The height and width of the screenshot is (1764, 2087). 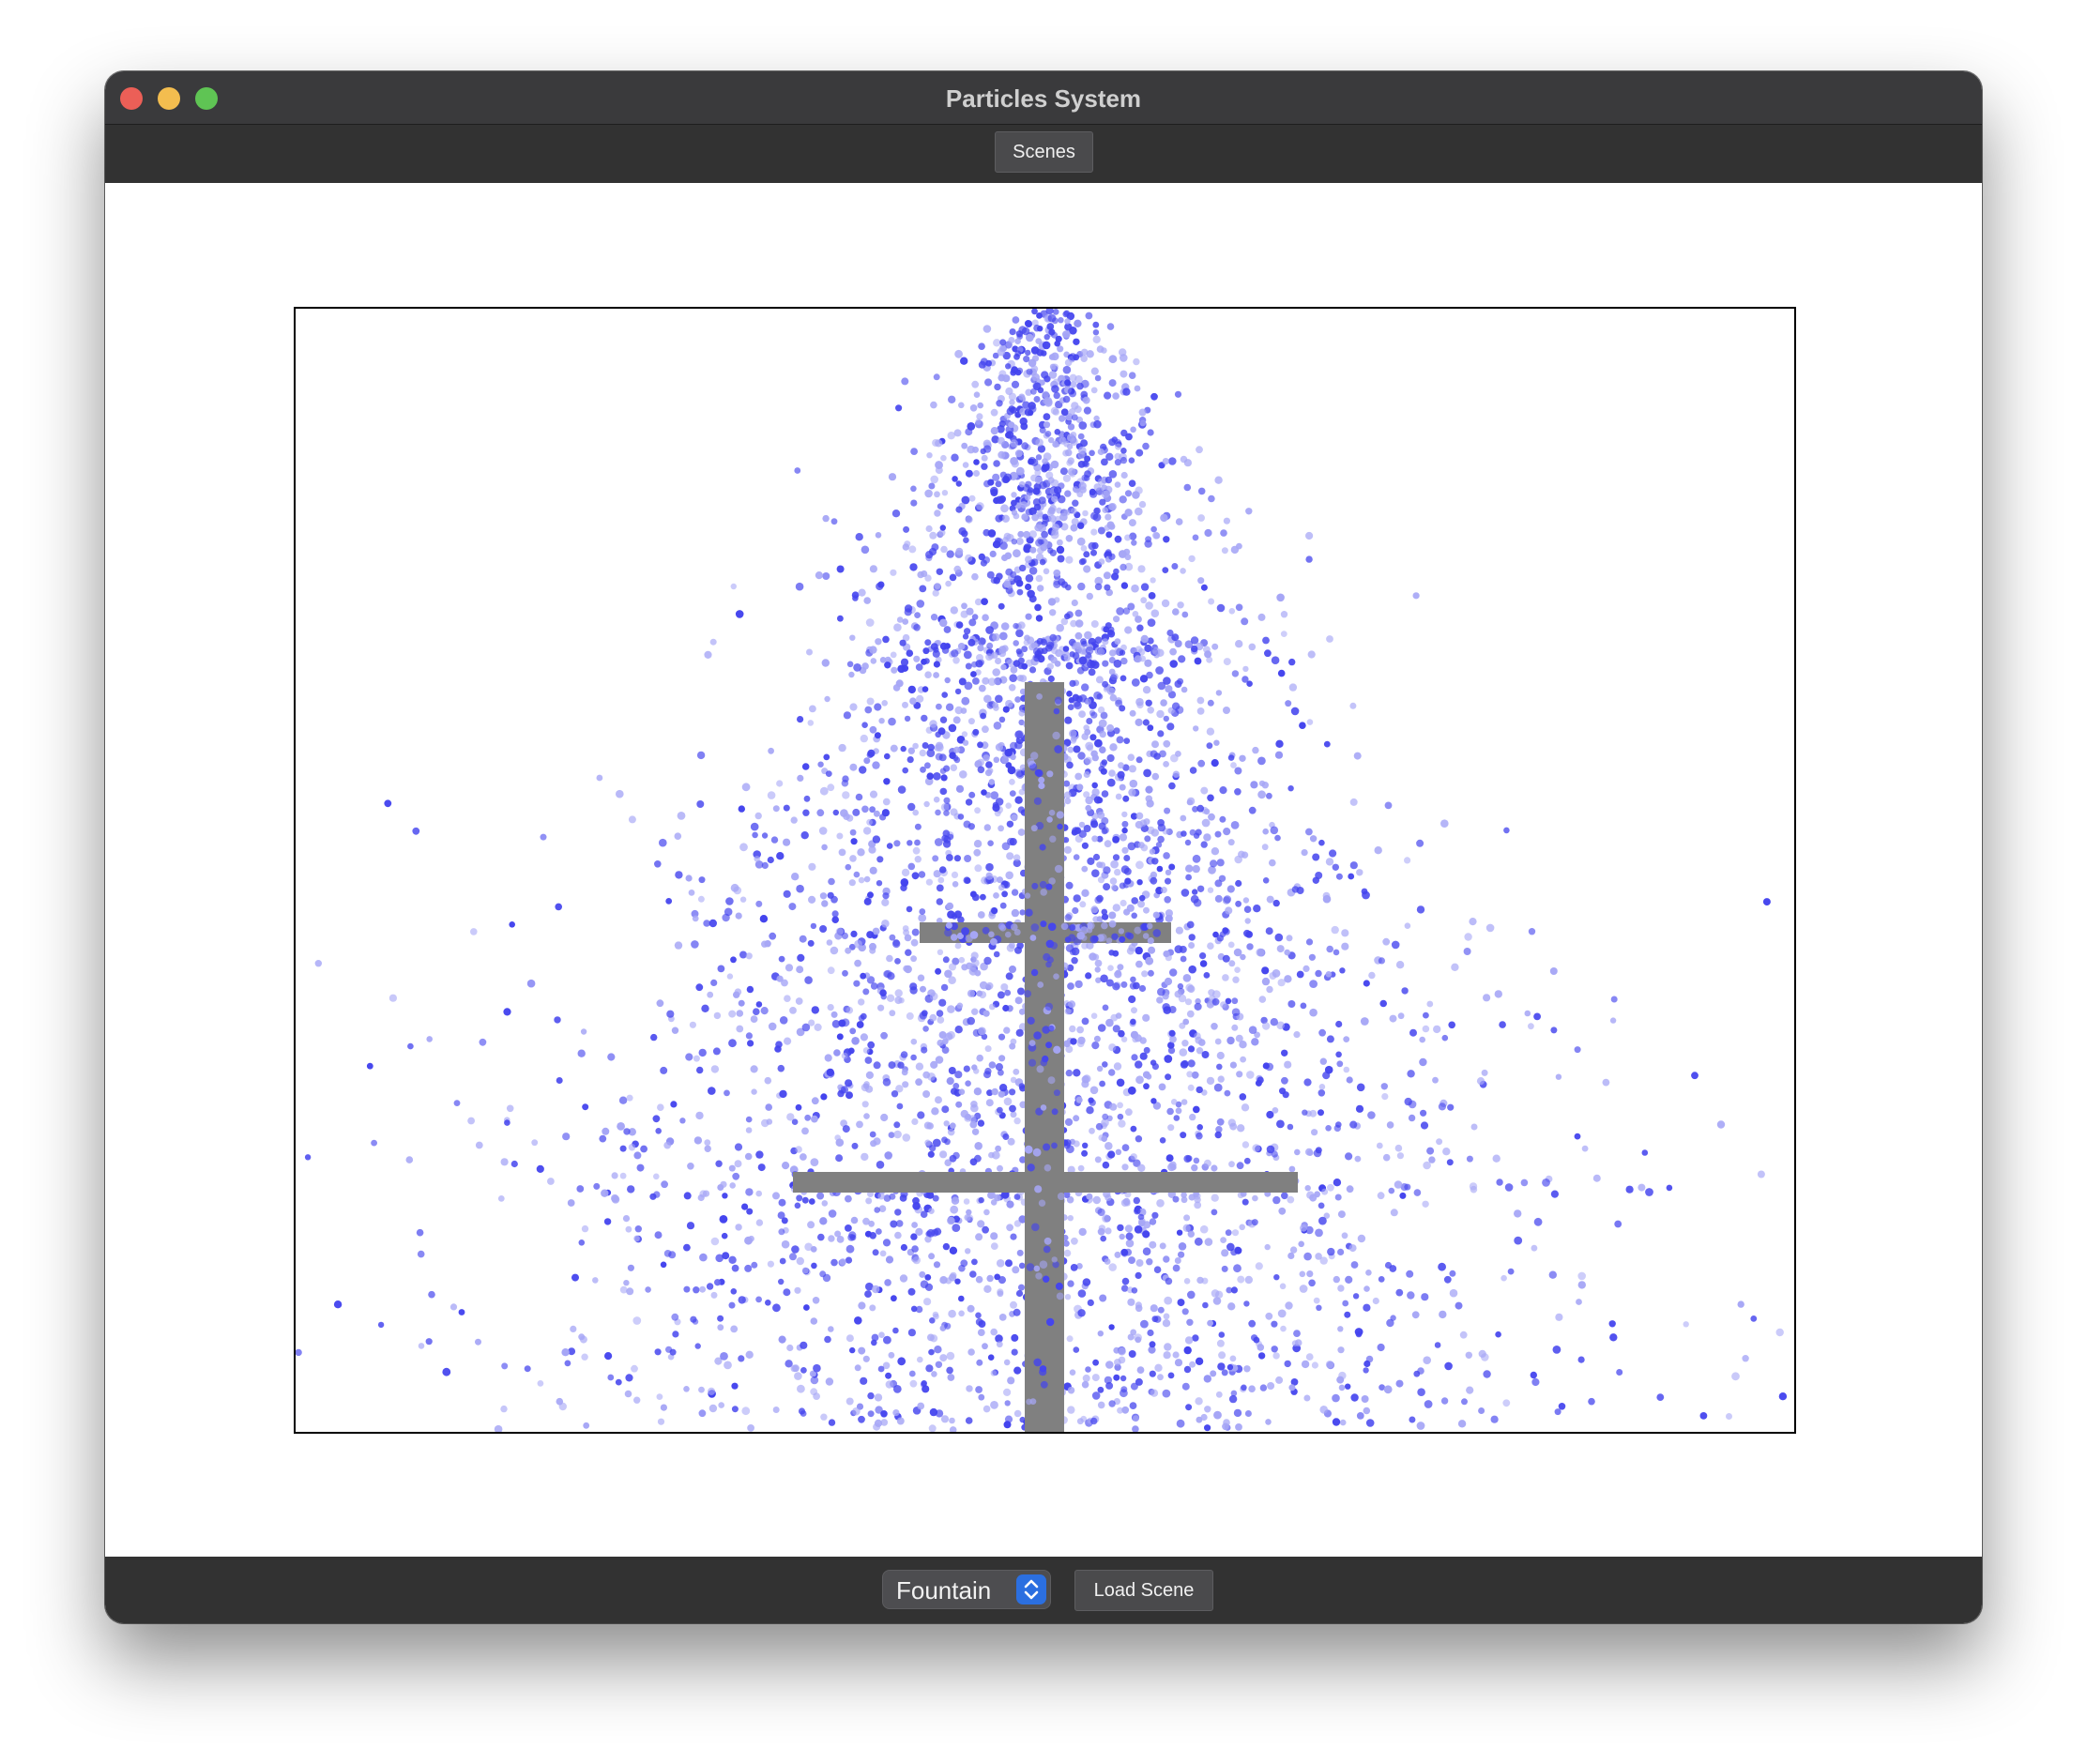 I want to click on zoom-window-button, so click(x=206, y=98).